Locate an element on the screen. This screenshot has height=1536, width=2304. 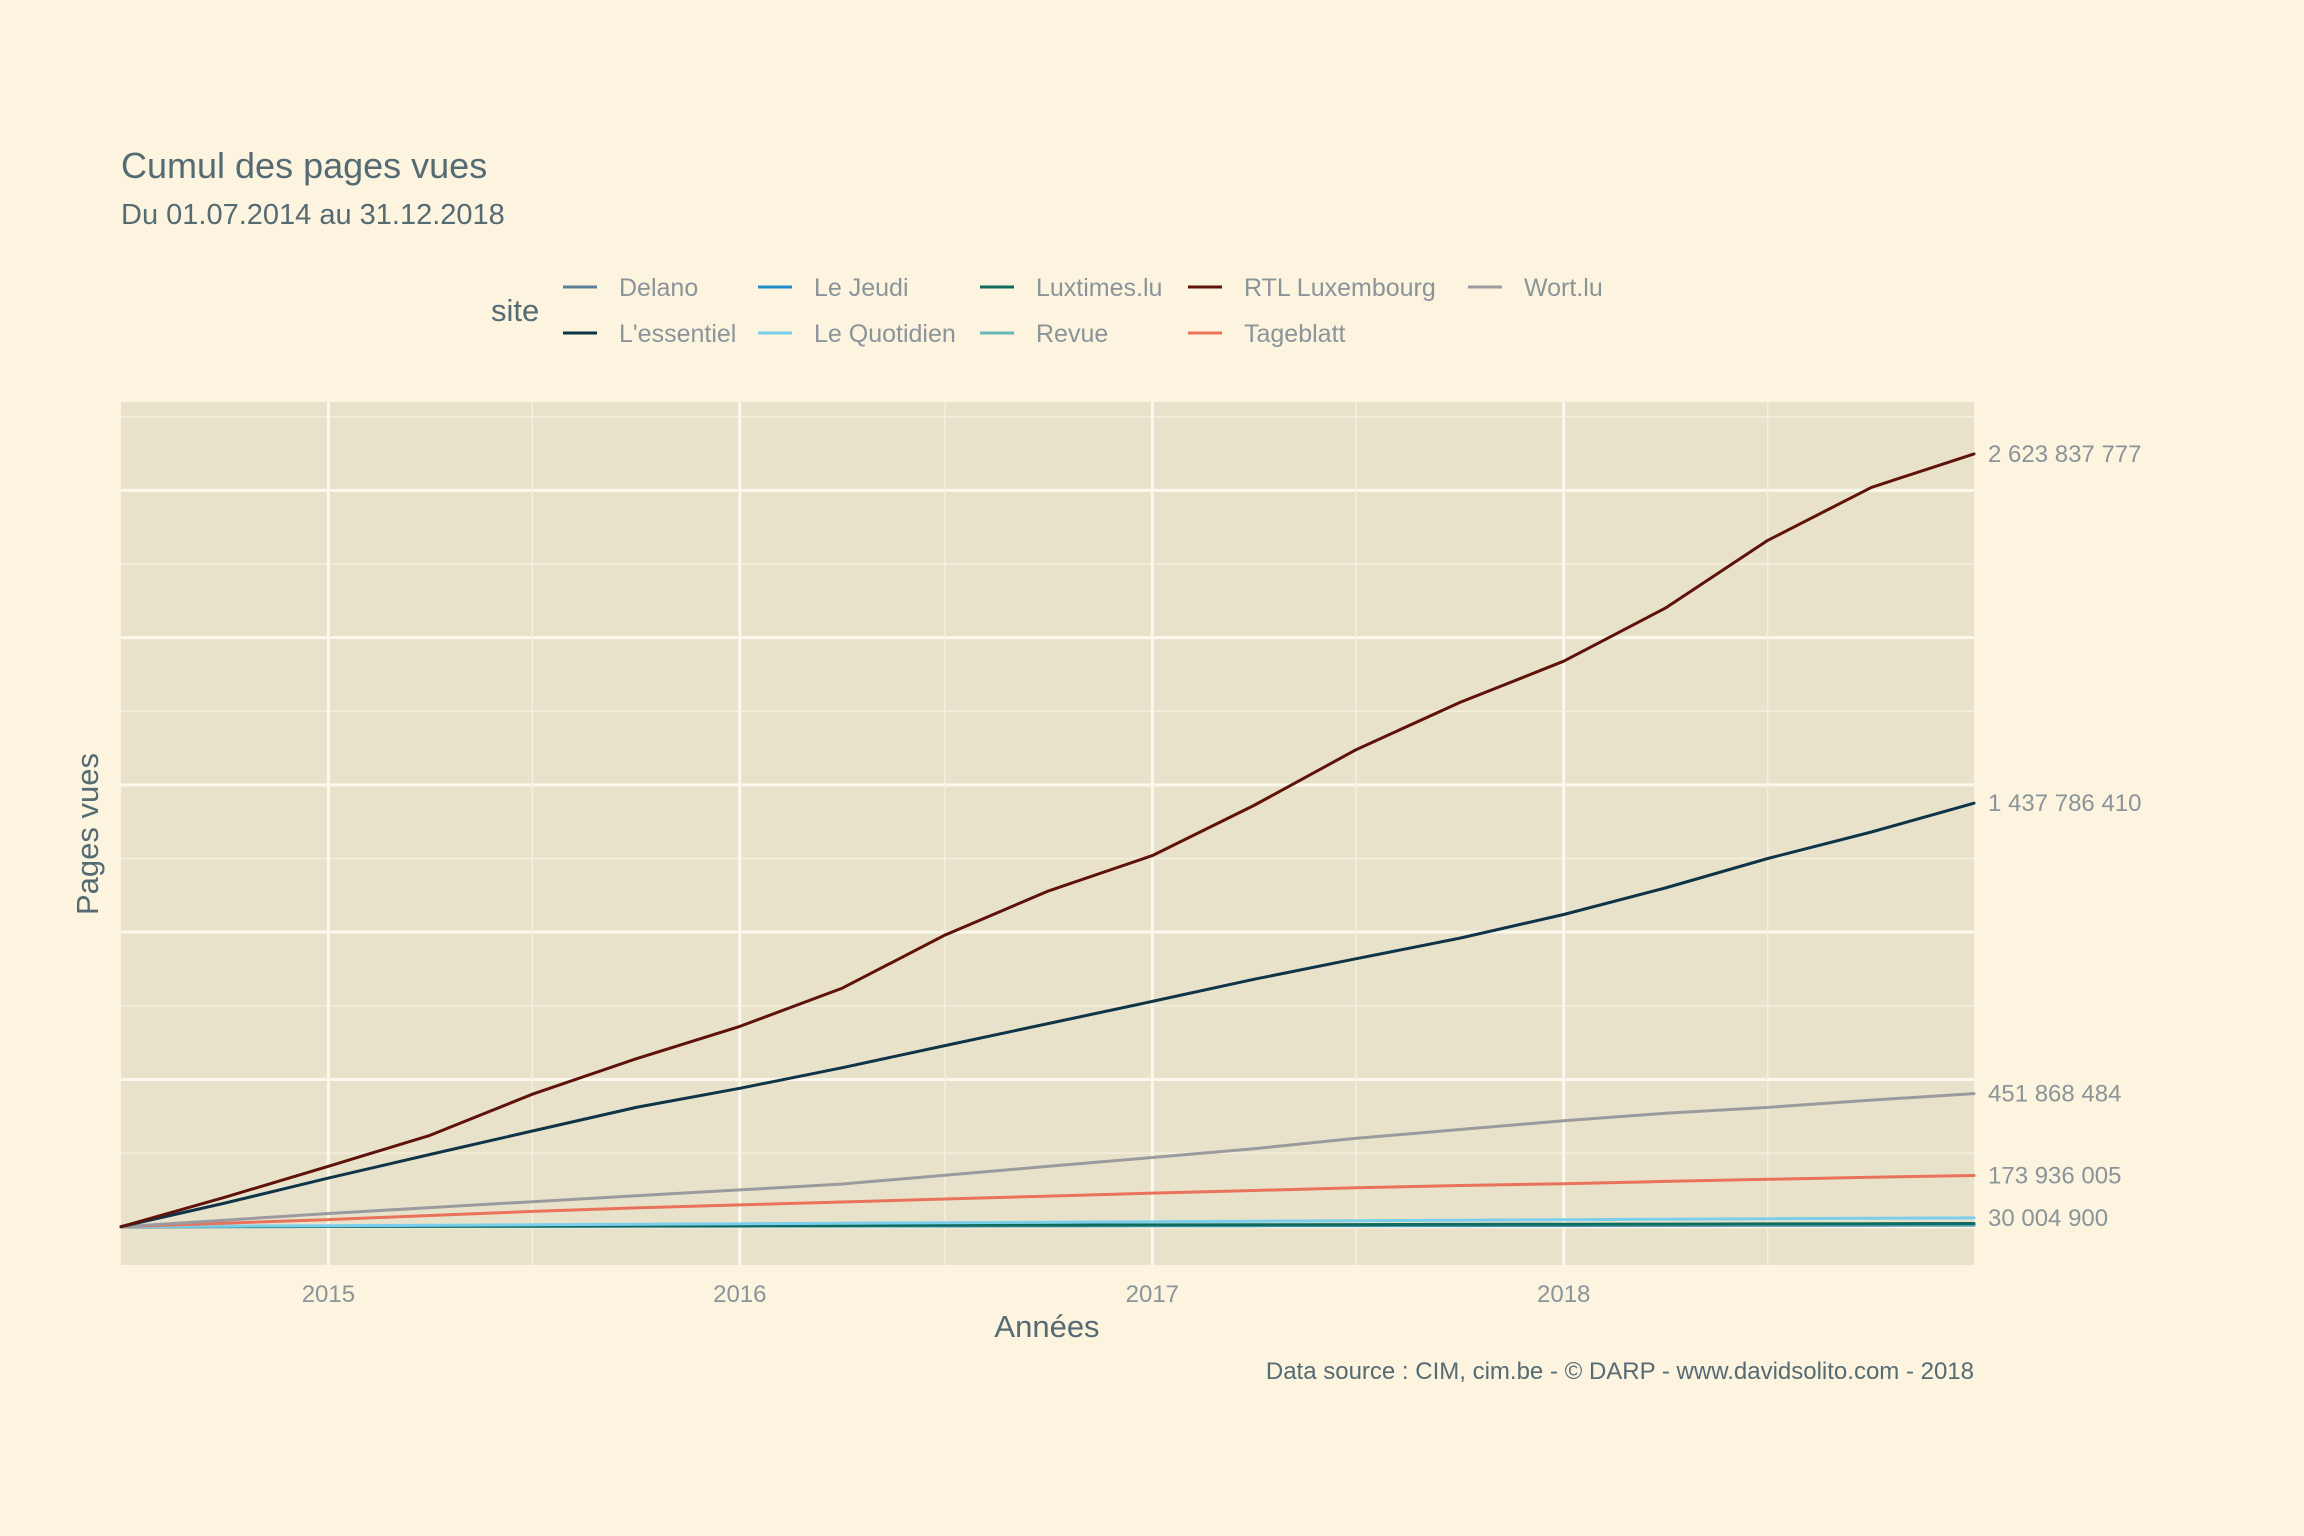
x-tick-label: 2017 is located at coordinates (1152, 1294).